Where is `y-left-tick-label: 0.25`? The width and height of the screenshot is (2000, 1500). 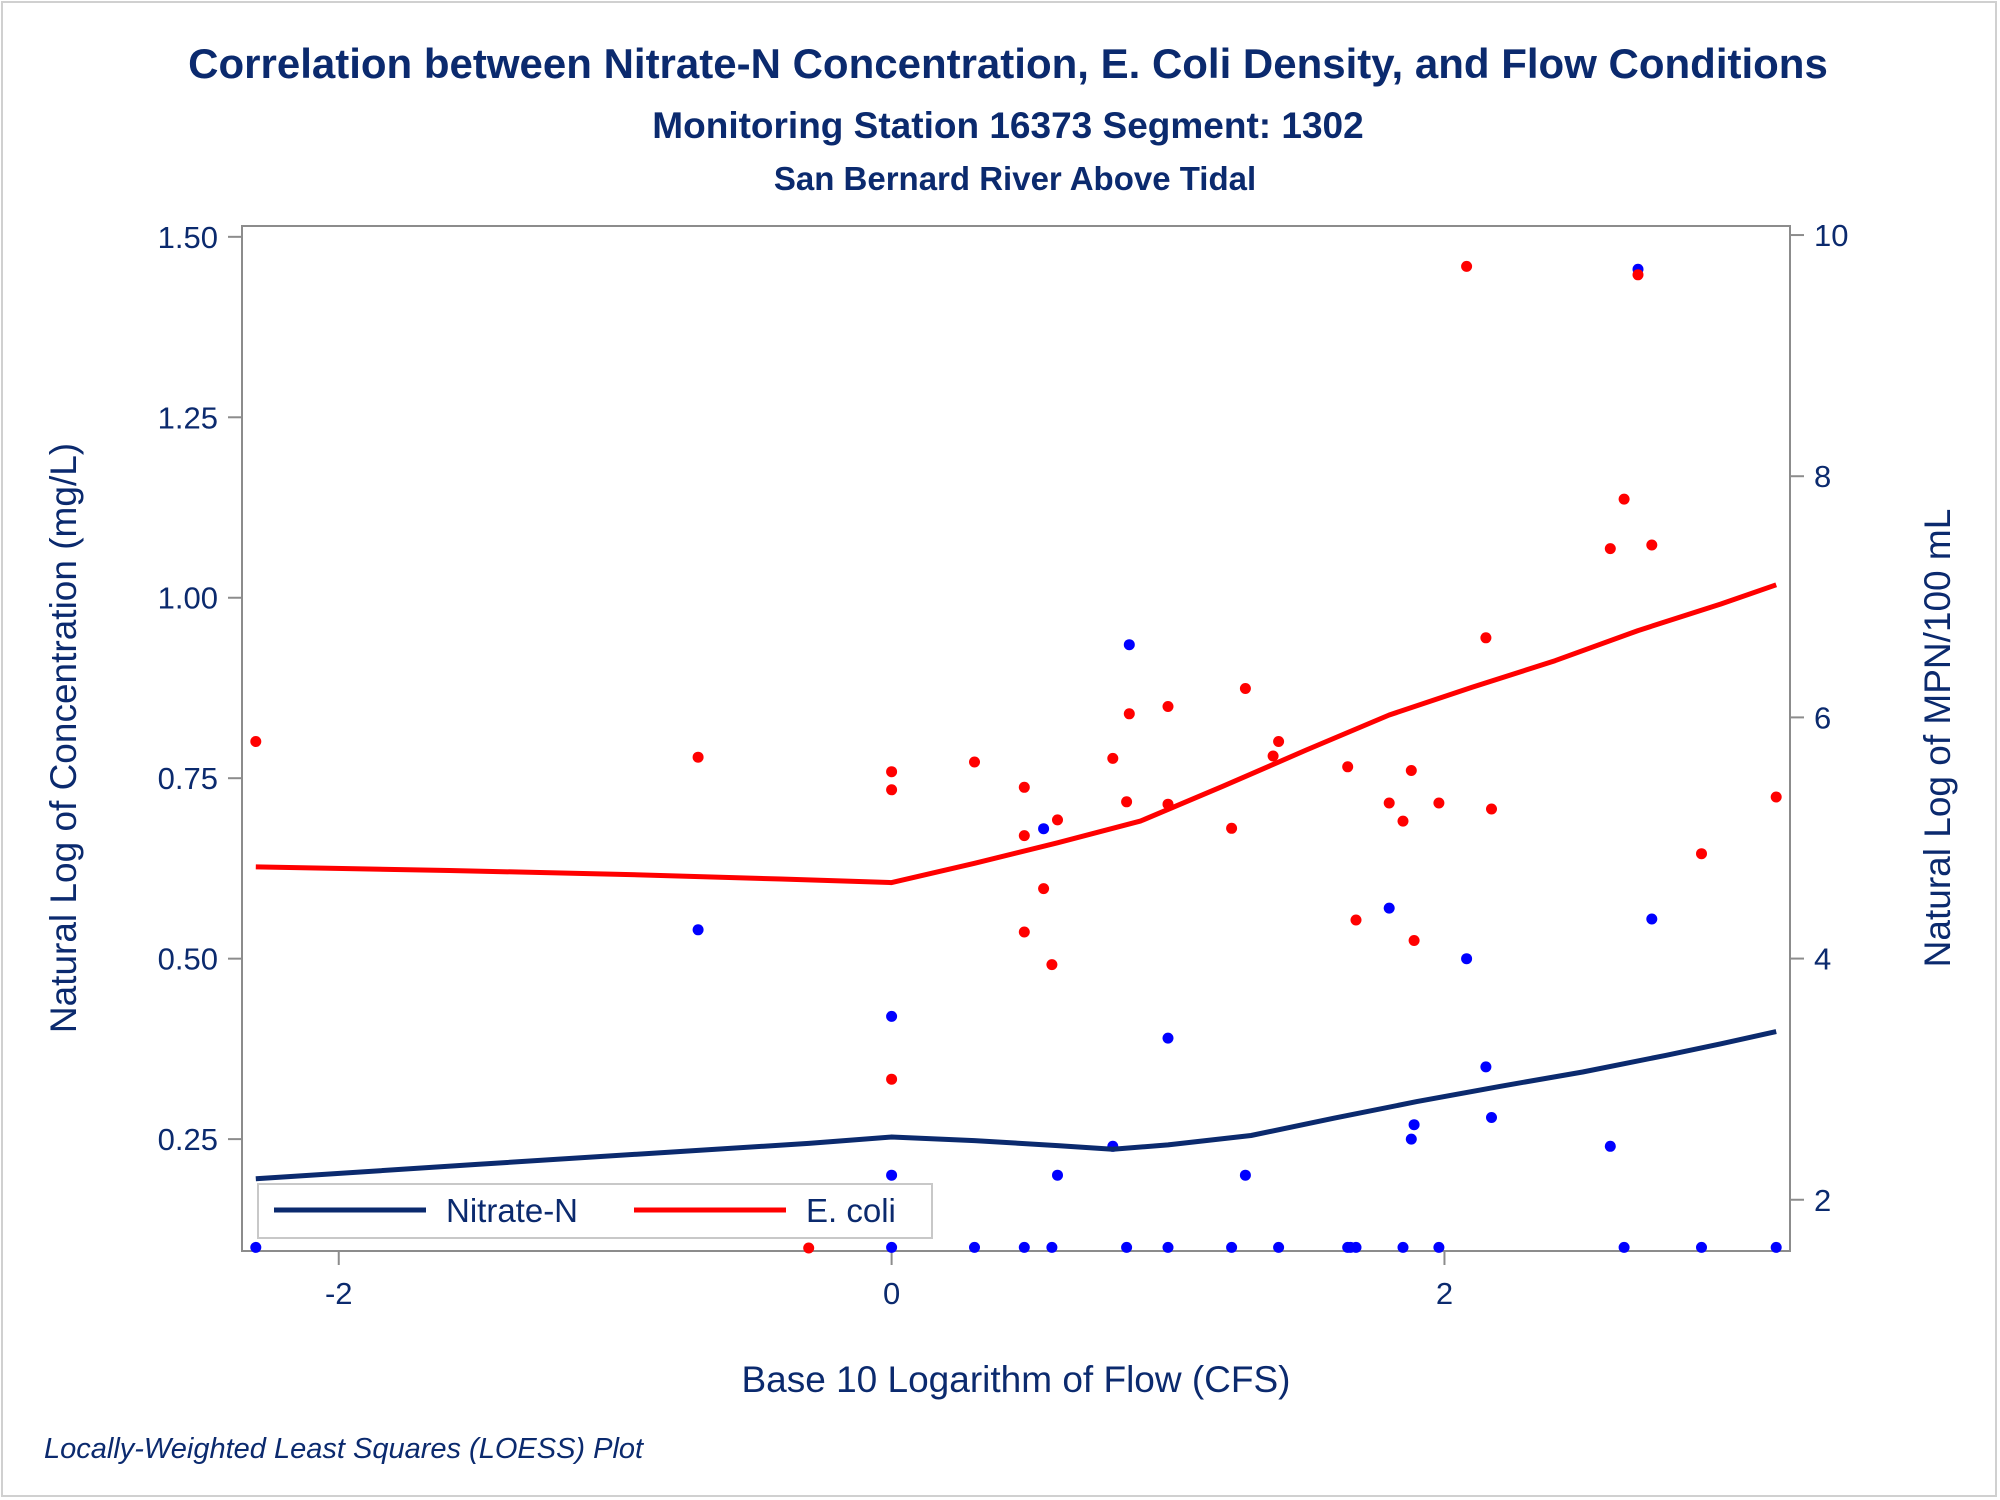
y-left-tick-label: 0.25 is located at coordinates (188, 1139).